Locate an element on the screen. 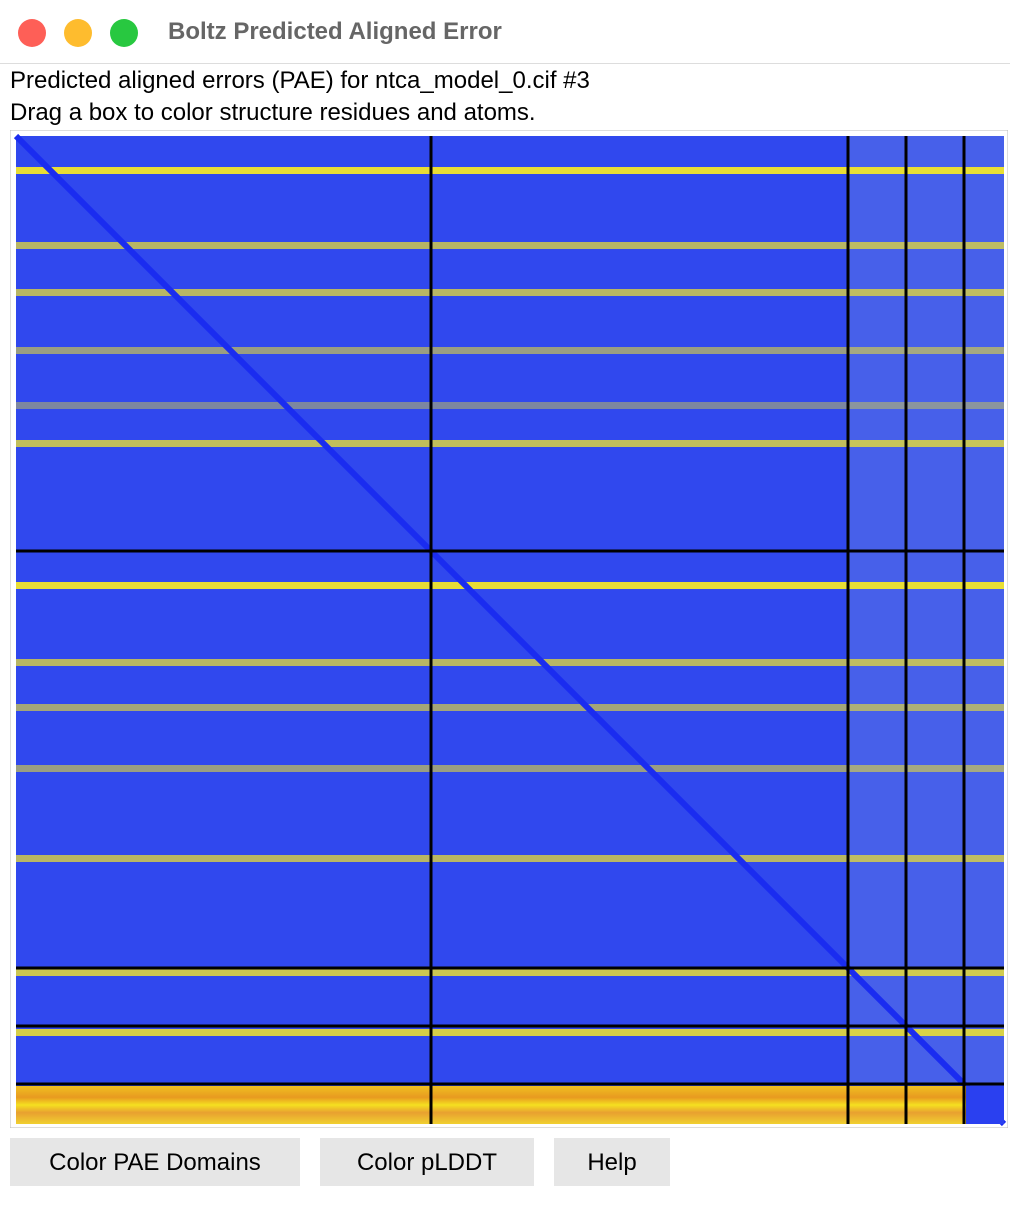 The width and height of the screenshot is (1010, 1208). zoom-button is located at coordinates (124, 33).